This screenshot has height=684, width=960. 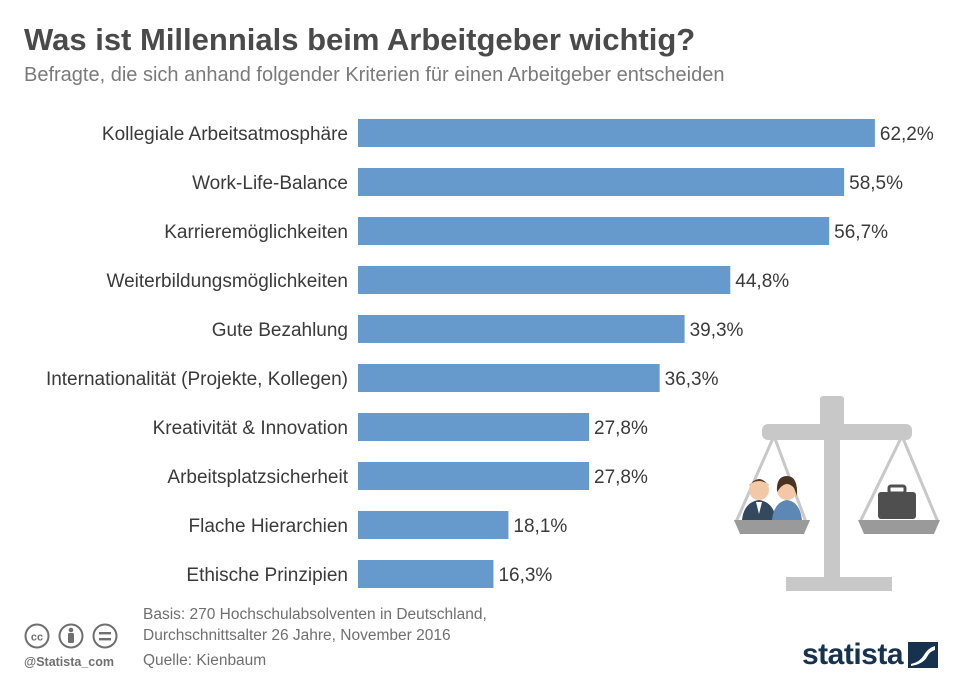 What do you see at coordinates (692, 379) in the screenshot?
I see `value-label: 36,3%` at bounding box center [692, 379].